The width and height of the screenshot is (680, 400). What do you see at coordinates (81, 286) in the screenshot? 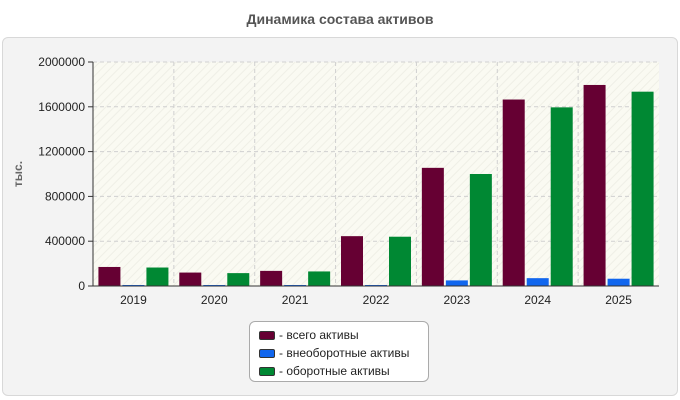
I see `y-tick-label: 0` at bounding box center [81, 286].